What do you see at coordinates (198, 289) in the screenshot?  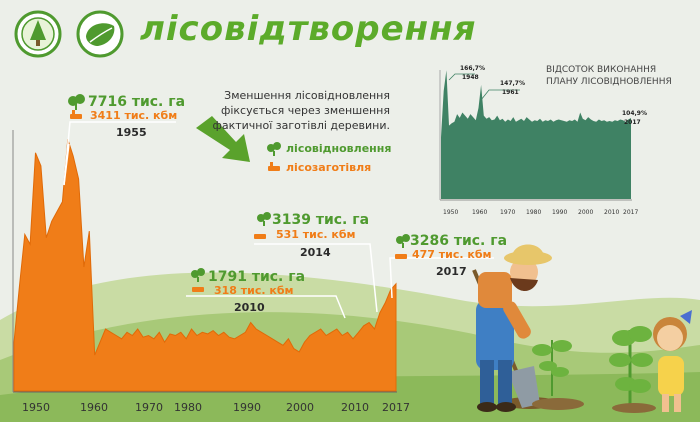 I see `harvest-icon-2010` at bounding box center [198, 289].